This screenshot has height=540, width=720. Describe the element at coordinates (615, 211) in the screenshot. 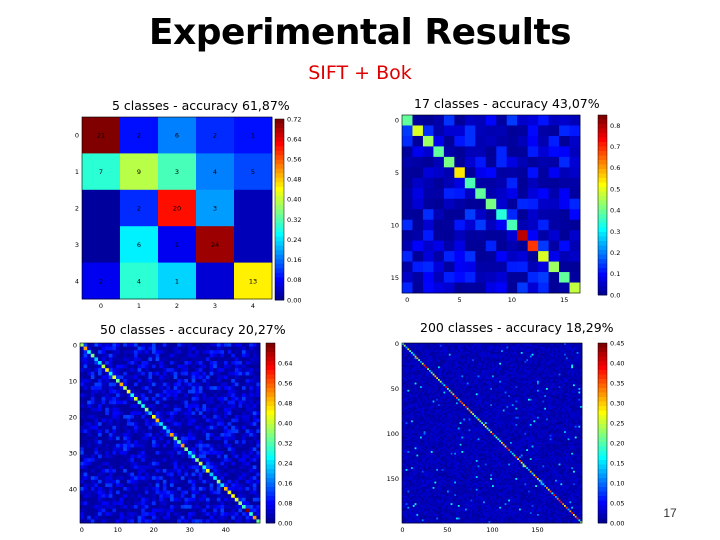

I see `colorbar-tick-label: 0.4` at that location.